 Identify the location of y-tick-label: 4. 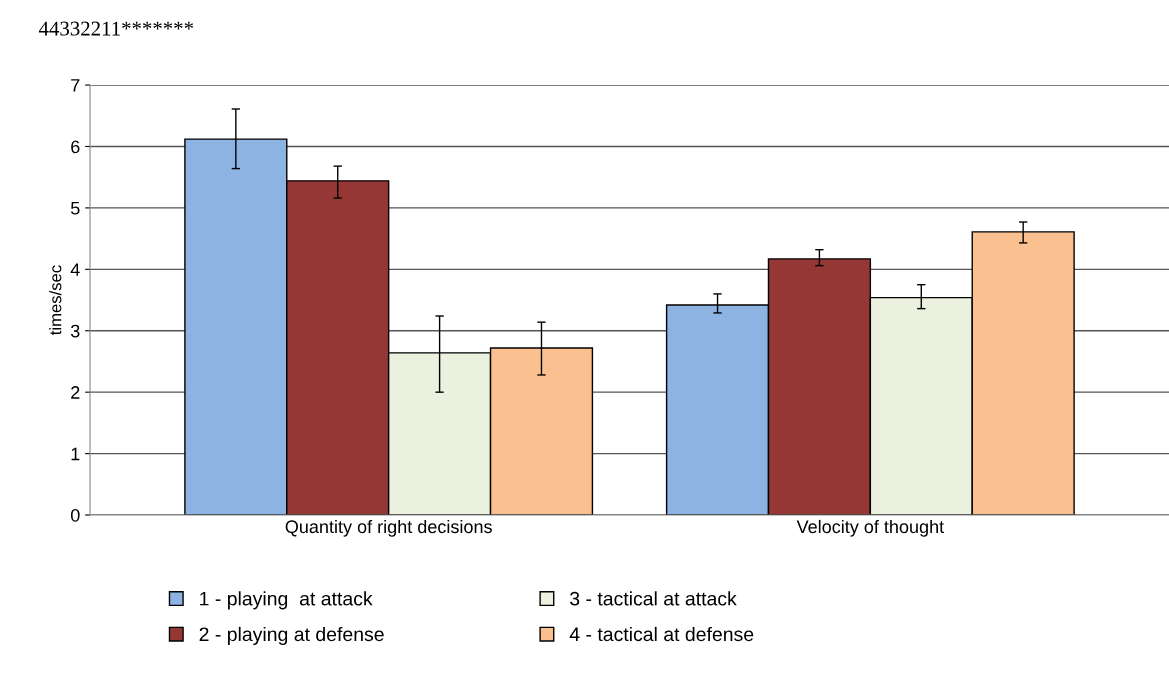
(75, 269).